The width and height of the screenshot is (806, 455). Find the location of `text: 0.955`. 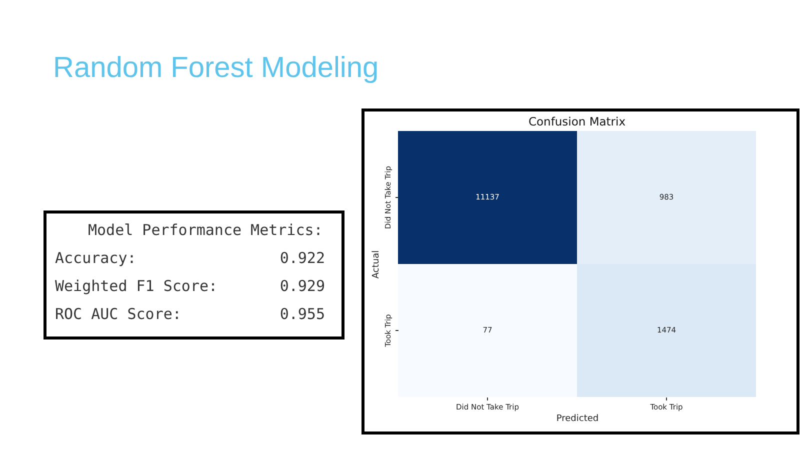

text: 0.955 is located at coordinates (302, 314).